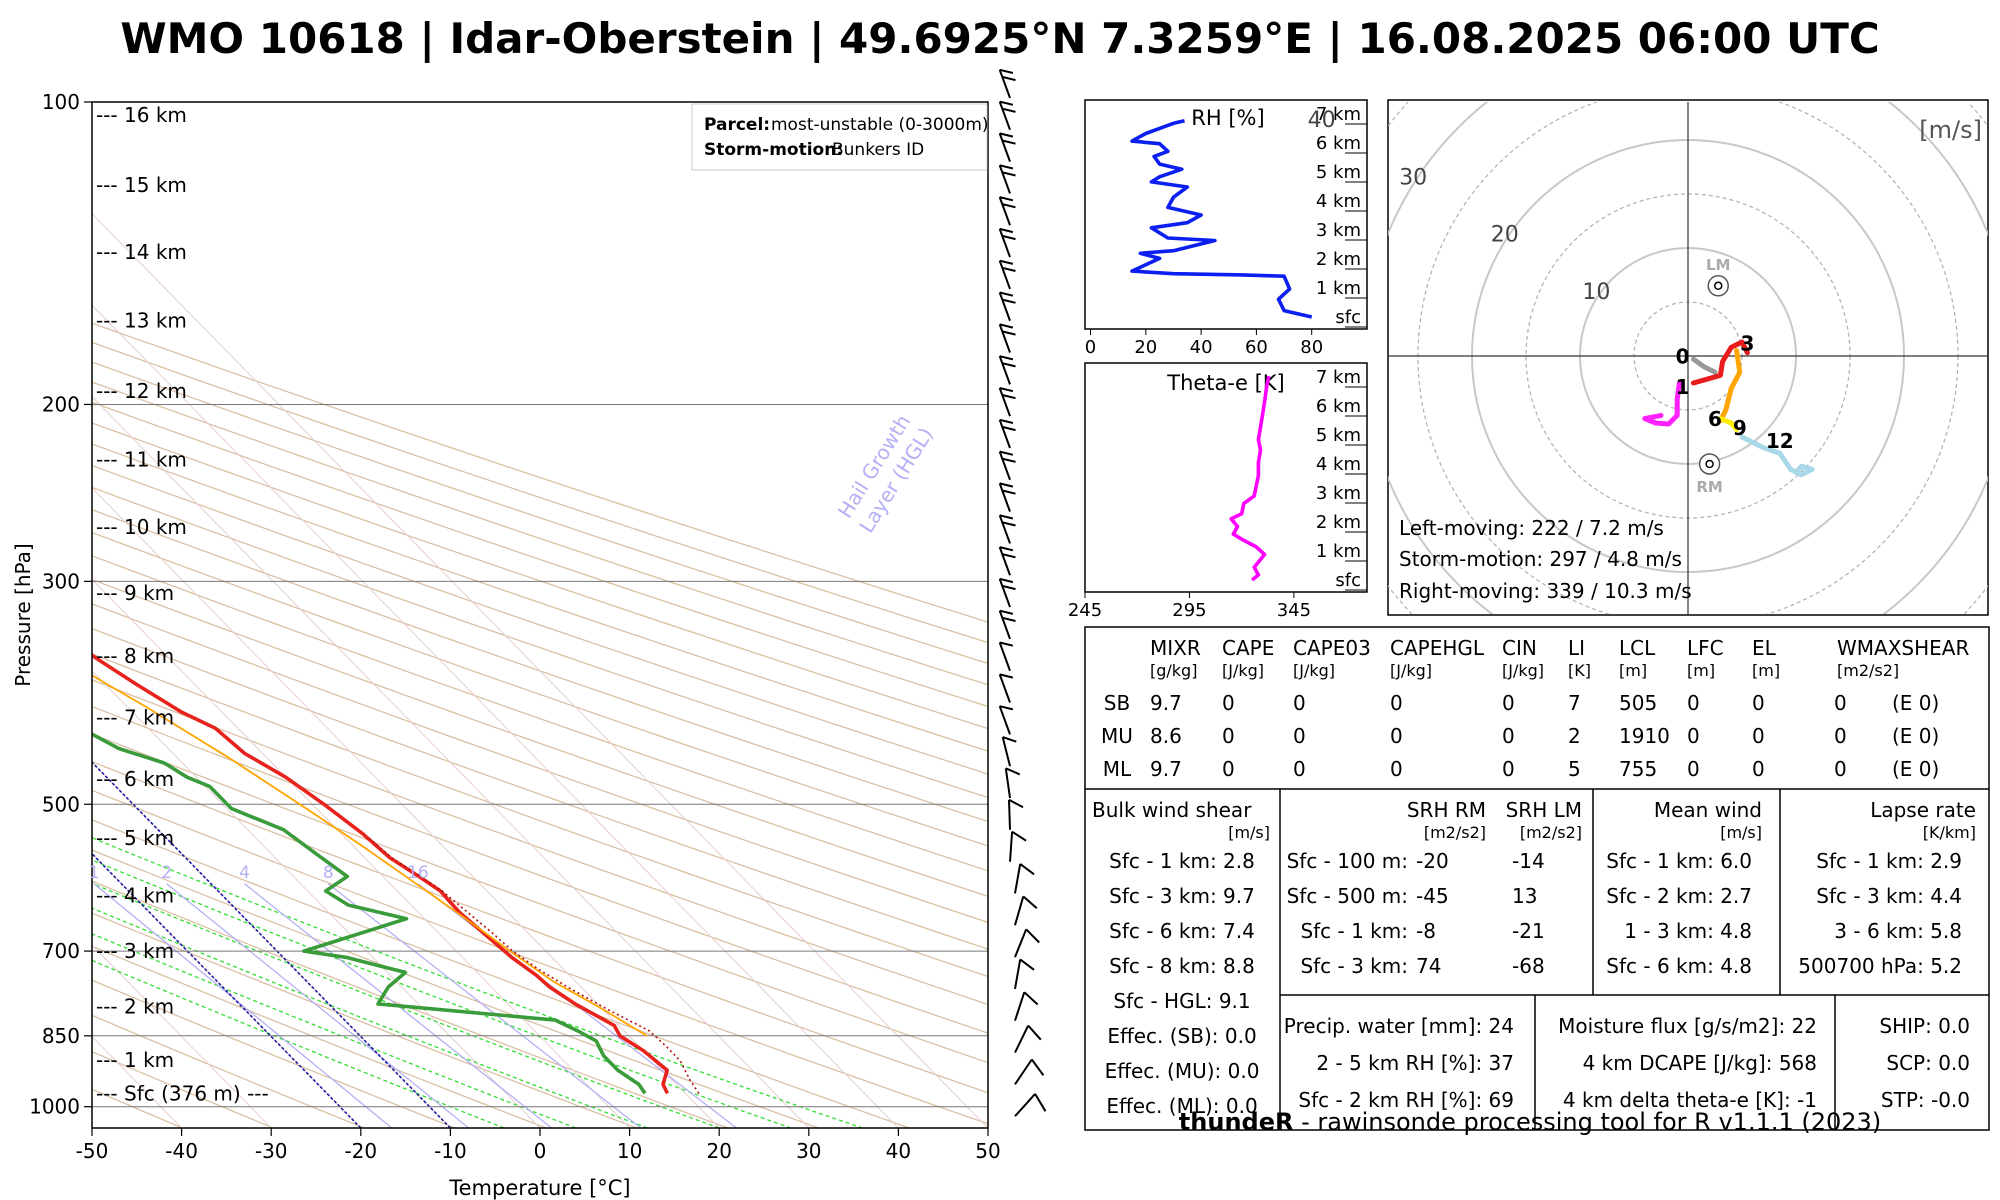 The height and width of the screenshot is (1200, 2000). I want to click on hodo-height-label: 3, so click(1747, 344).